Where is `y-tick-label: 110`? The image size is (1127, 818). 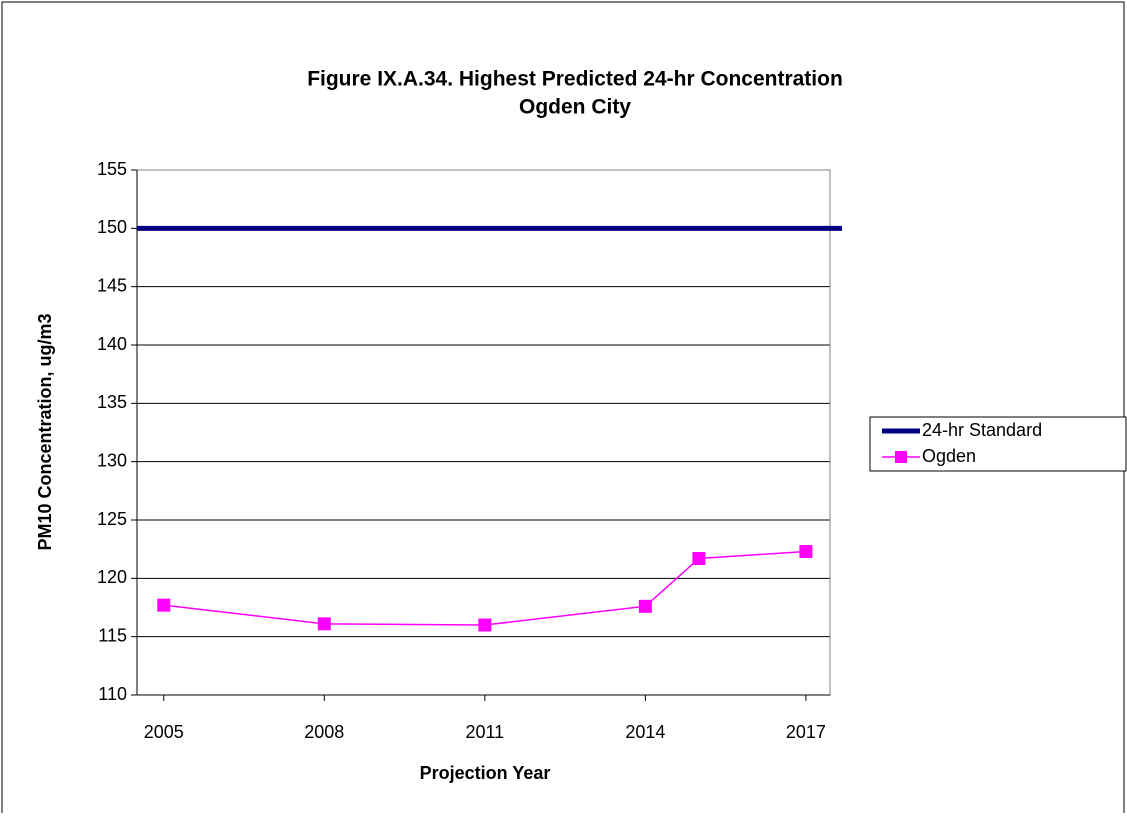
y-tick-label: 110 is located at coordinates (112, 694).